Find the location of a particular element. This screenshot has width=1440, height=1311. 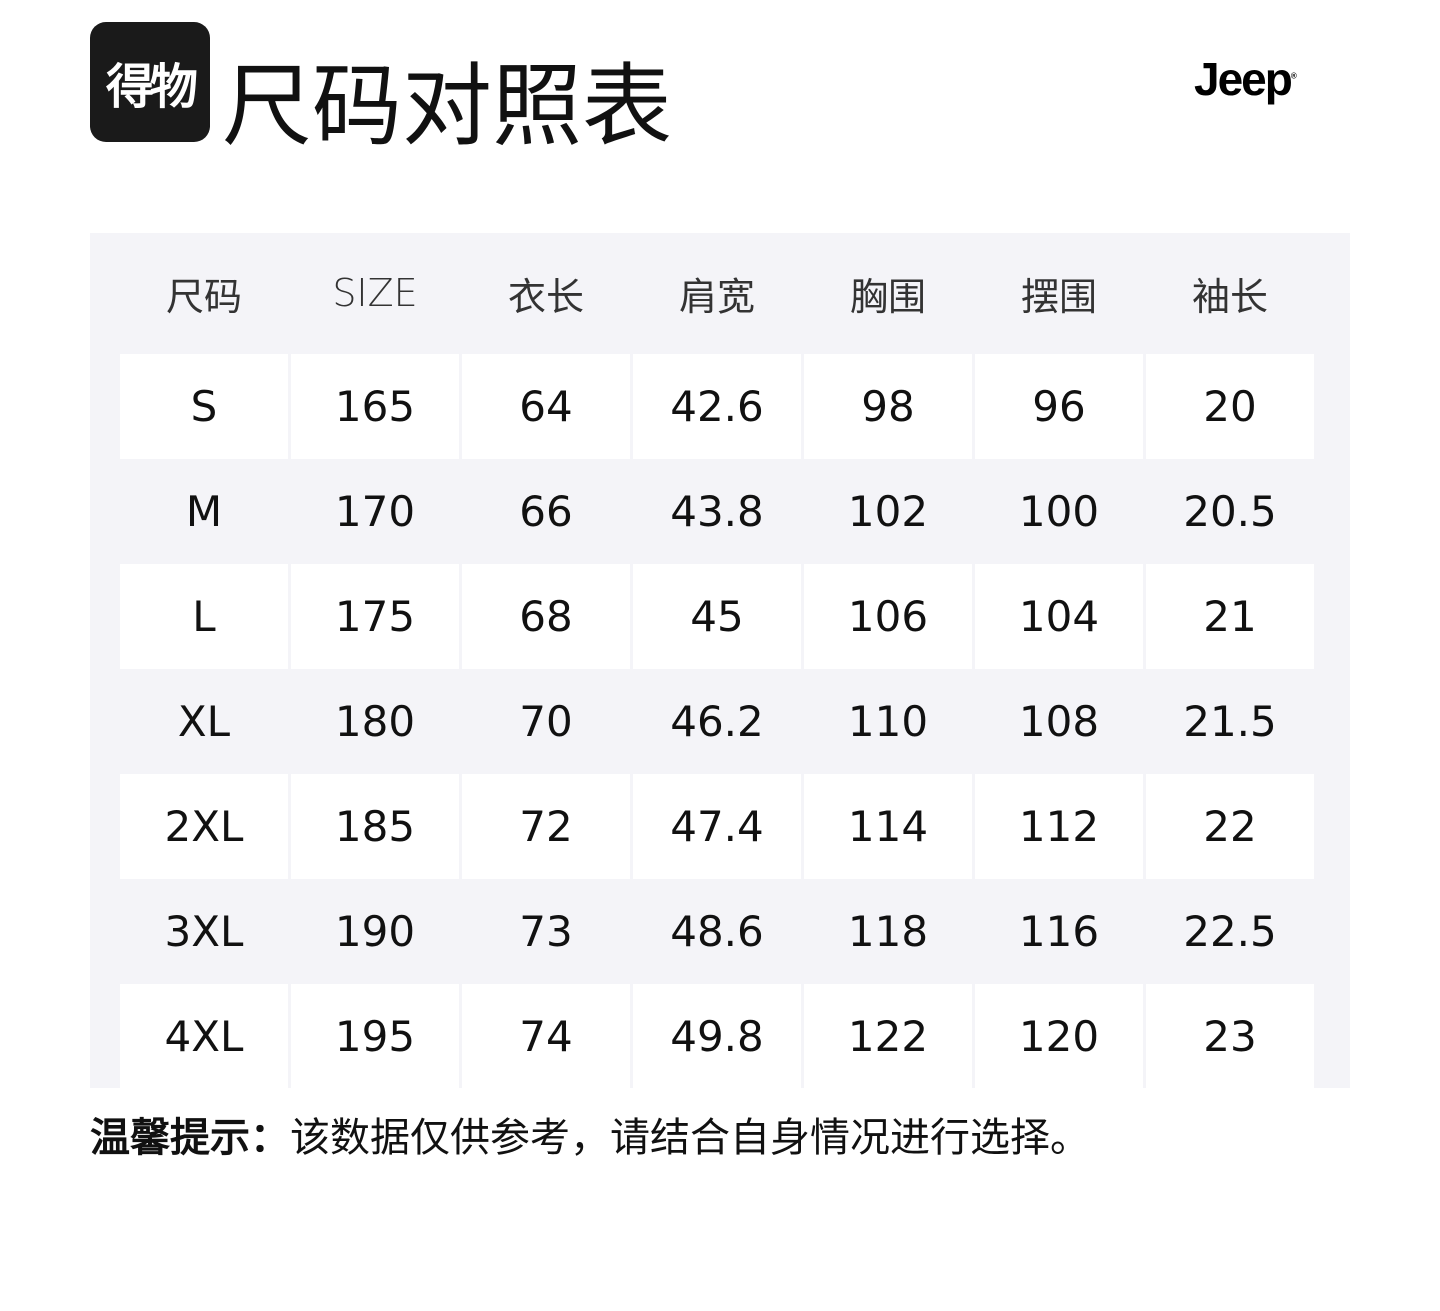

header-cell: 衣长 is located at coordinates (545, 296).